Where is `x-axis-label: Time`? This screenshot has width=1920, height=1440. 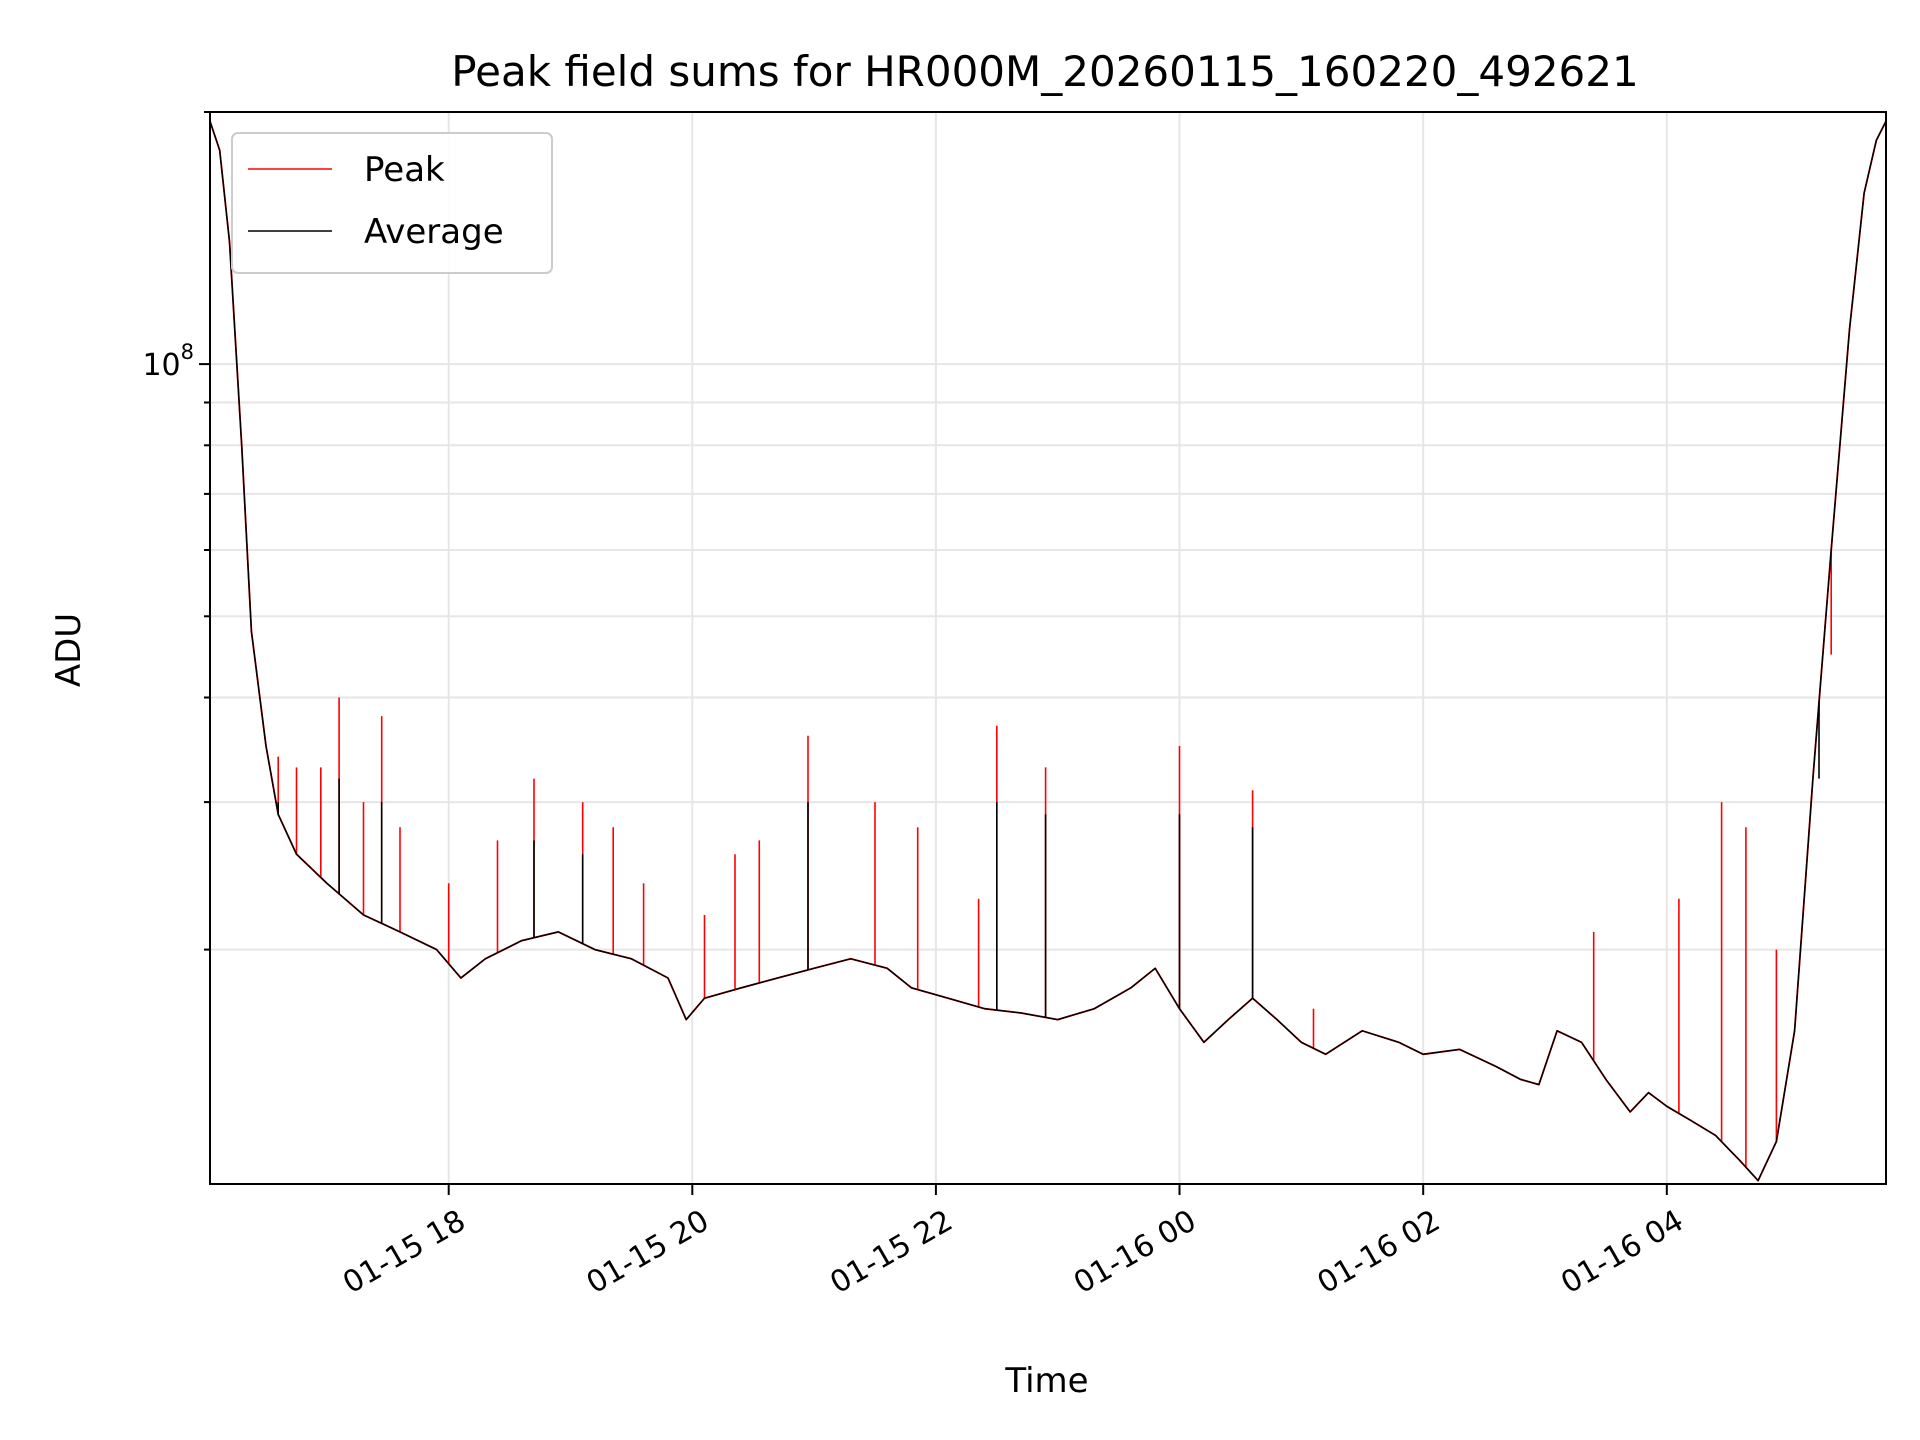 x-axis-label: Time is located at coordinates (1046, 1381).